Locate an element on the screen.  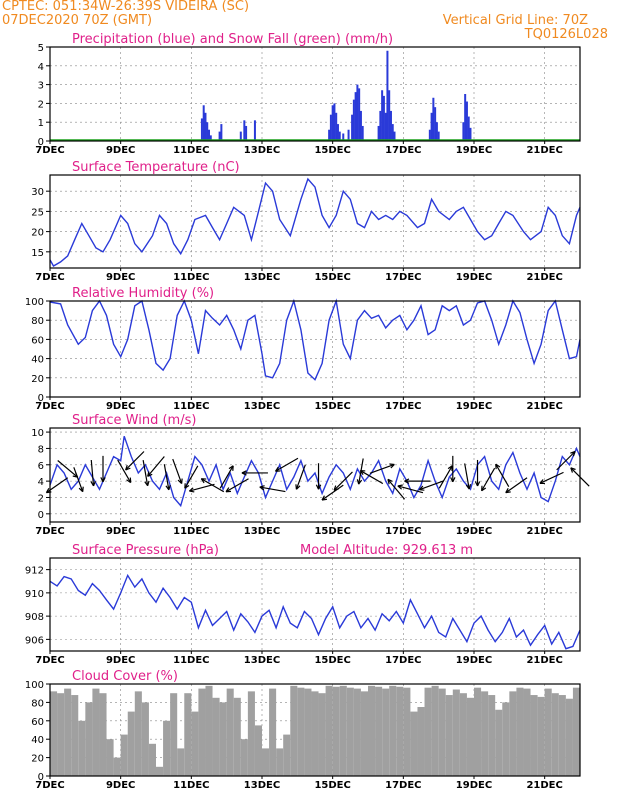
panel-subtitle: Model Altitude: 929.613 m is located at coordinates (386, 550).